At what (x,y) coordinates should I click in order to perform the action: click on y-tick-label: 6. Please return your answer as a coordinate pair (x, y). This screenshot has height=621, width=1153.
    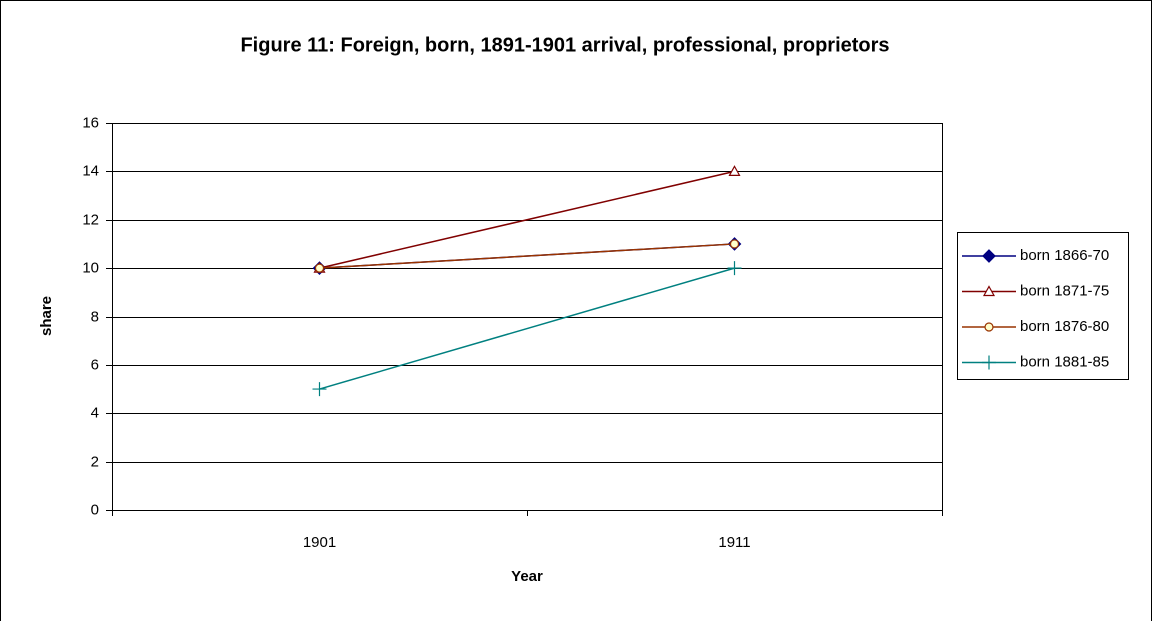
    Looking at the image, I should click on (95, 364).